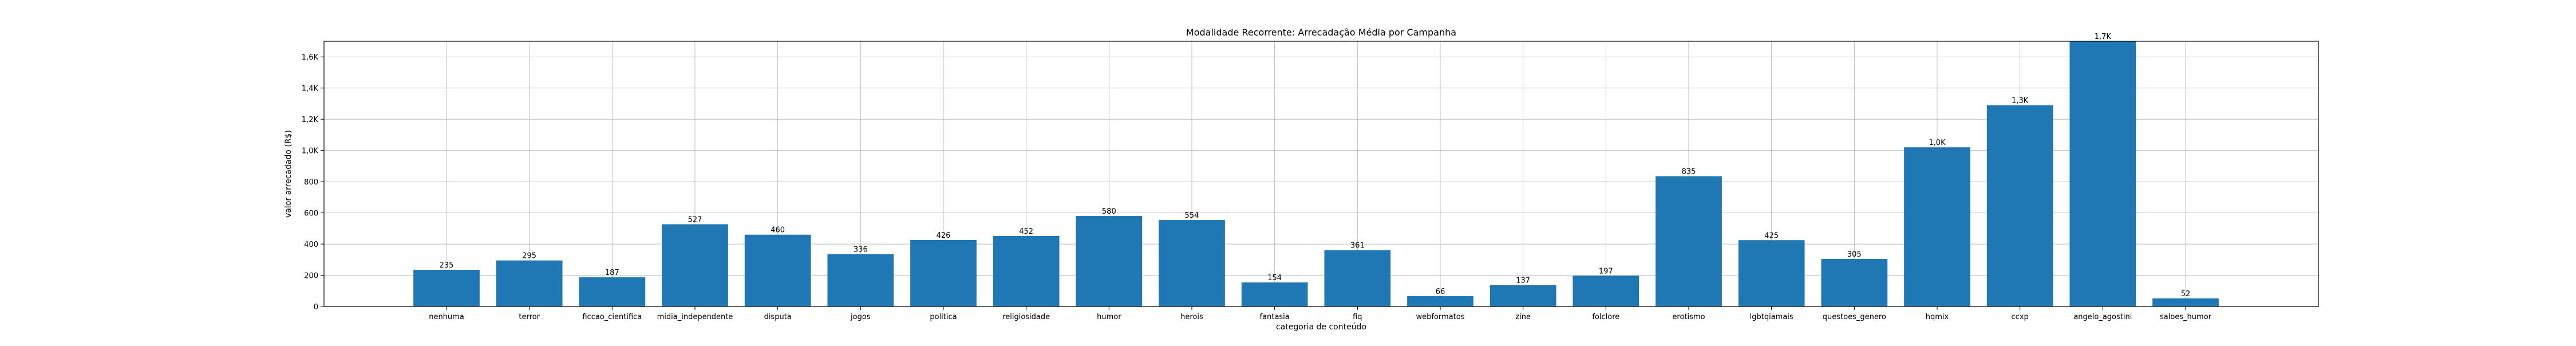 This screenshot has height=346, width=2576. Describe the element at coordinates (1192, 263) in the screenshot. I see `bar-herois` at that location.